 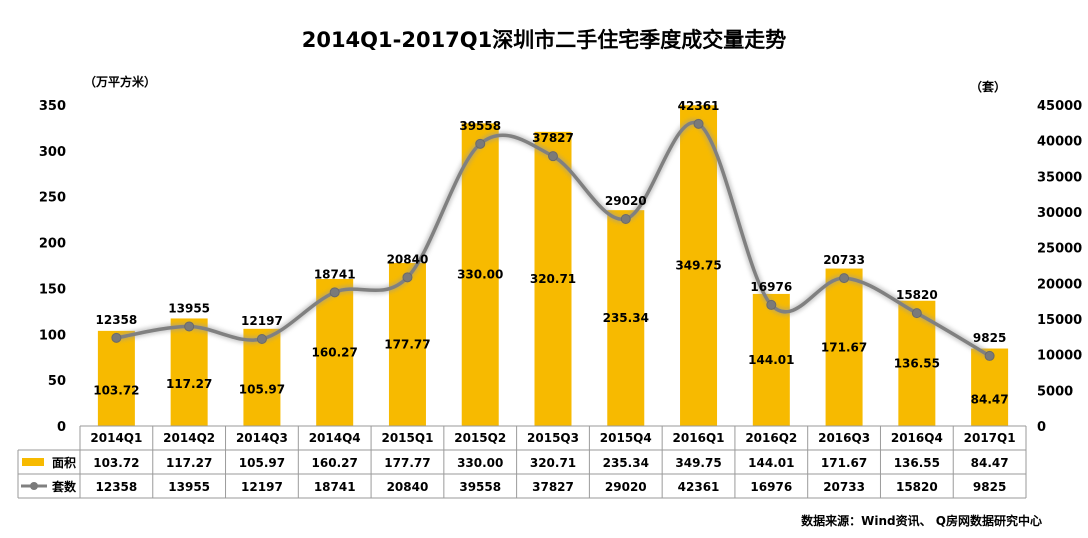 I want to click on line-value-label: 37827, so click(x=553, y=138).